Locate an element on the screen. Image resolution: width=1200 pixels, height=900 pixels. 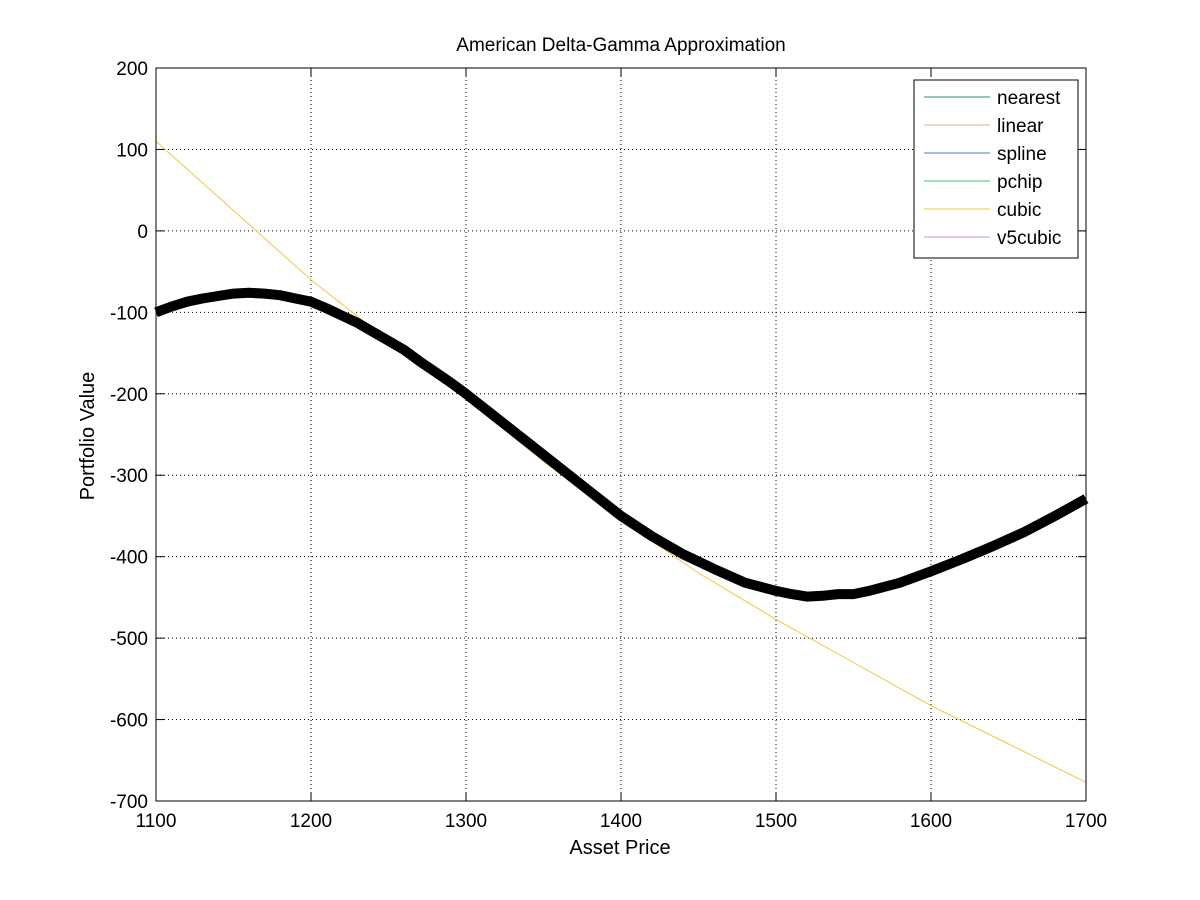
y-tick-label: 200 is located at coordinates (132, 69).